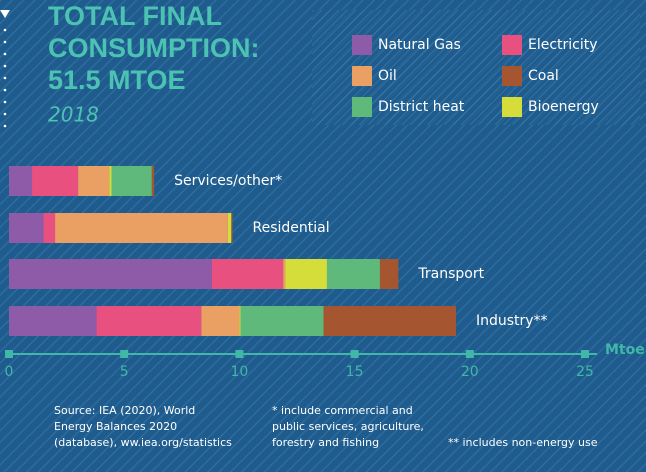 The width and height of the screenshot is (646, 472). I want to click on legend-label: Bioenergy, so click(563, 107).